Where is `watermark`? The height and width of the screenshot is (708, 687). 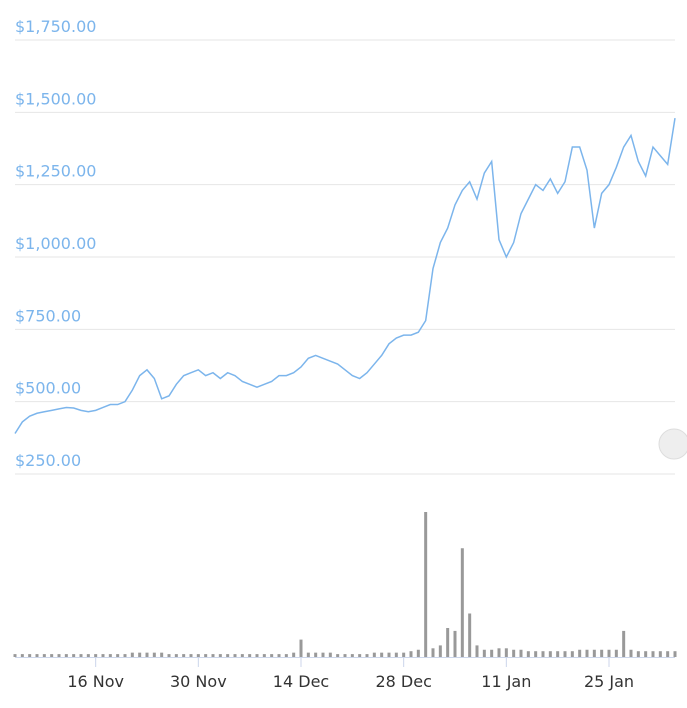 watermark is located at coordinates (672, 444).